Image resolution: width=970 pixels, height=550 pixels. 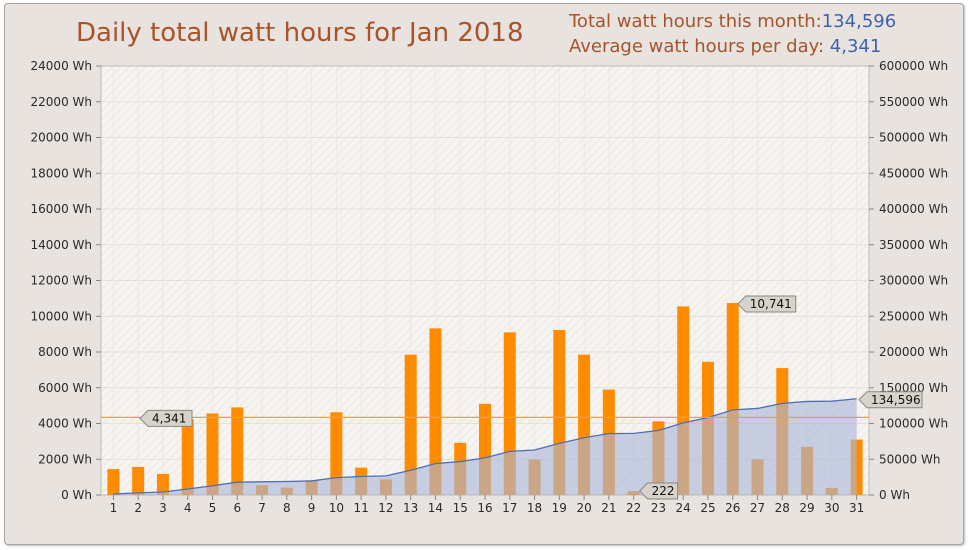 What do you see at coordinates (732, 508) in the screenshot?
I see `x-tick-label: 26` at bounding box center [732, 508].